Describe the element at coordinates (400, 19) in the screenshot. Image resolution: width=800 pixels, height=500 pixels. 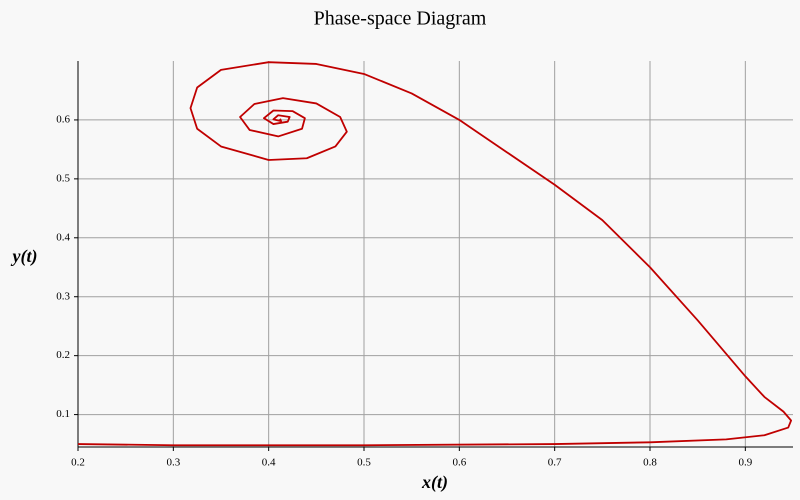
I see `chart-title: Phase-space Diagram` at that location.